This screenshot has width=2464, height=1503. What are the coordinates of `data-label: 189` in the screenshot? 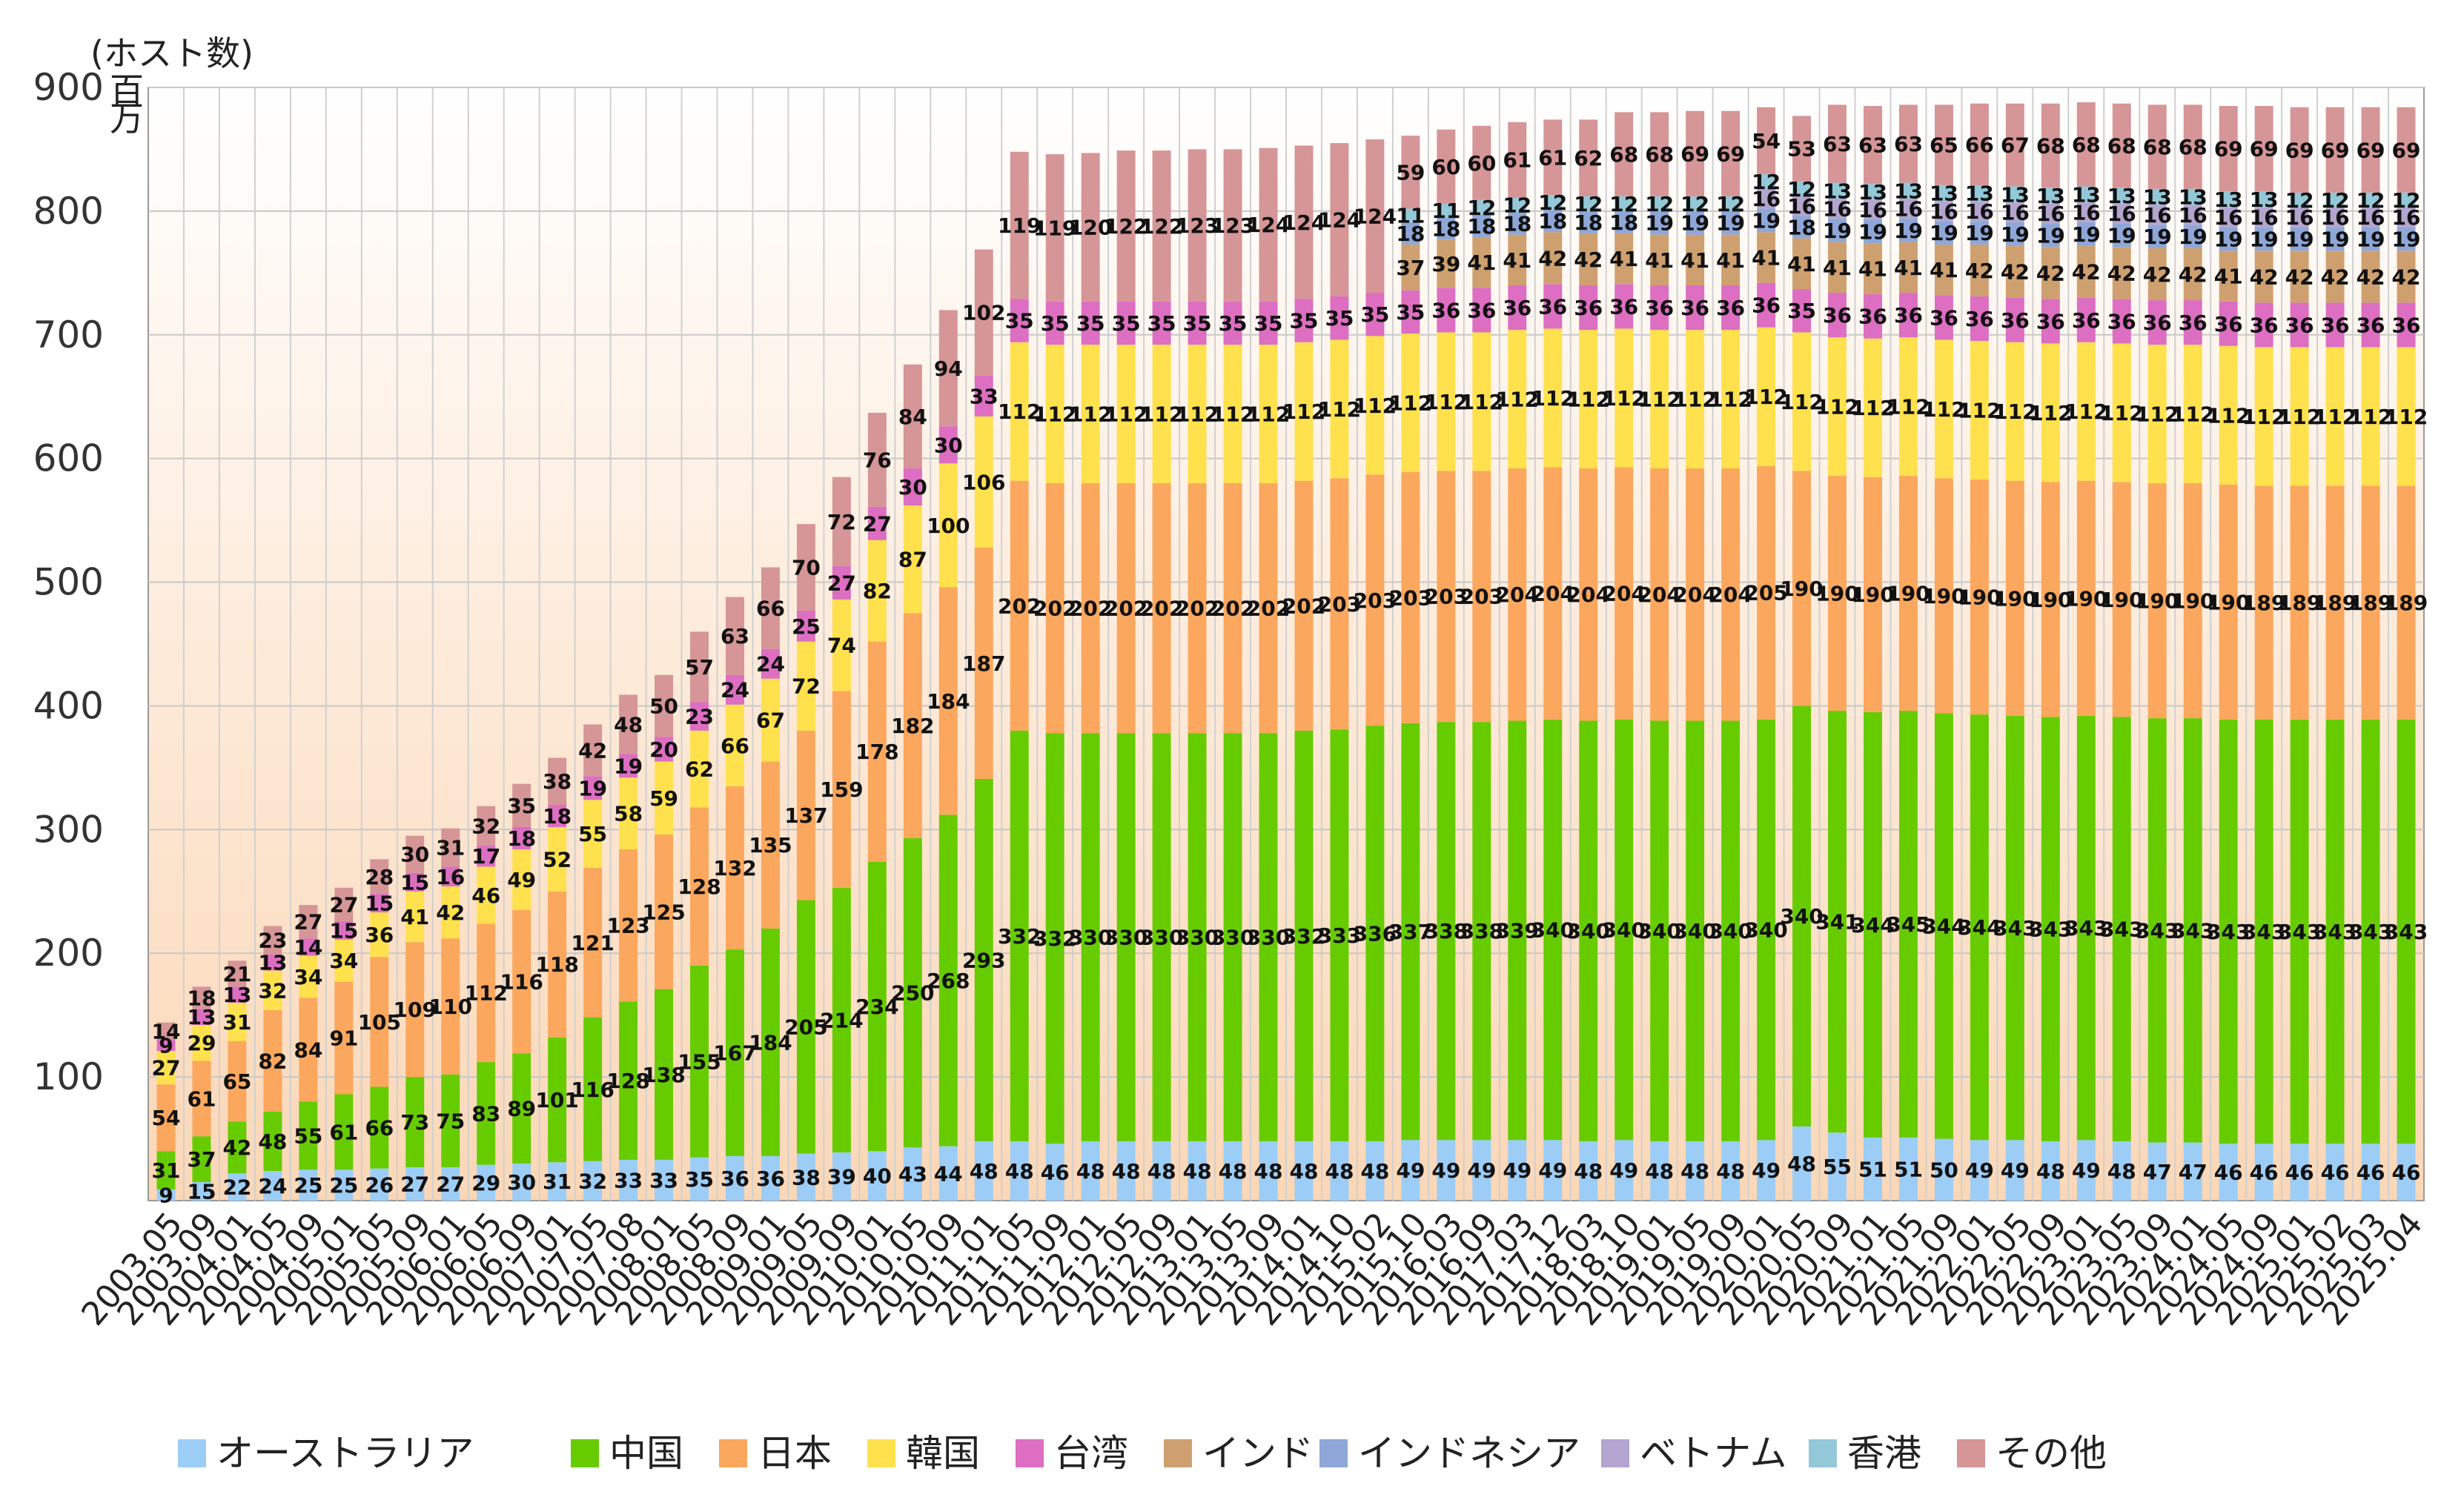 It's located at (2299, 603).